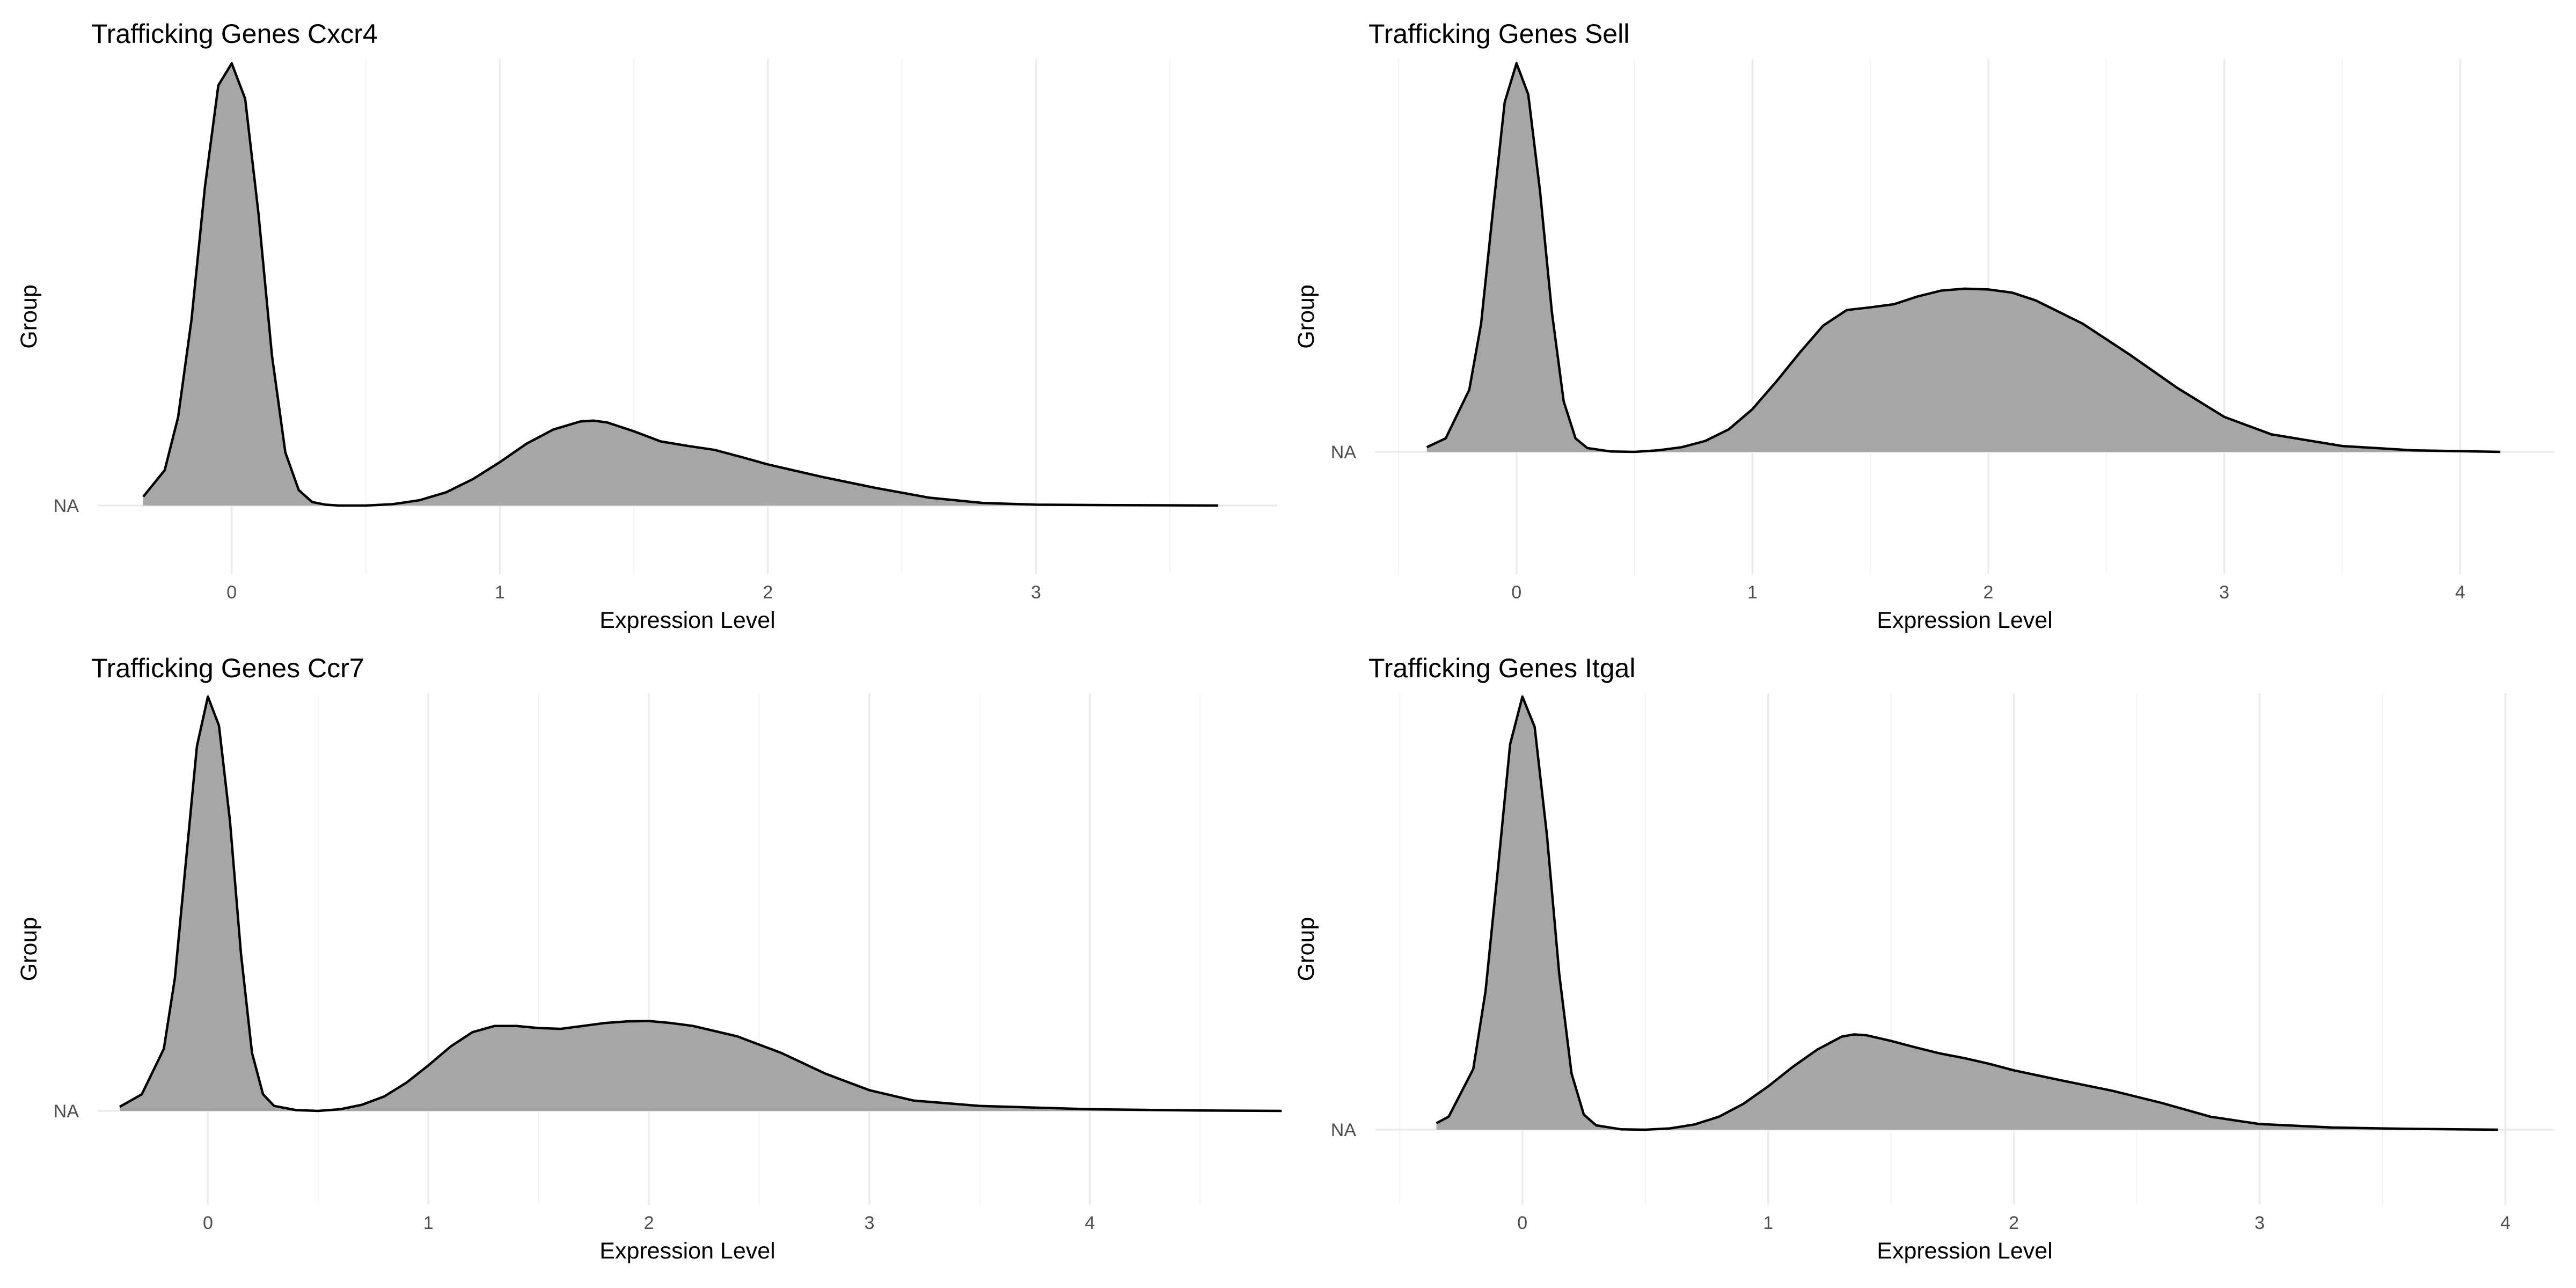 This screenshot has height=1288, width=2576. Describe the element at coordinates (234, 34) in the screenshot. I see `chart-title: Trafficking Genes Cxcr4` at that location.